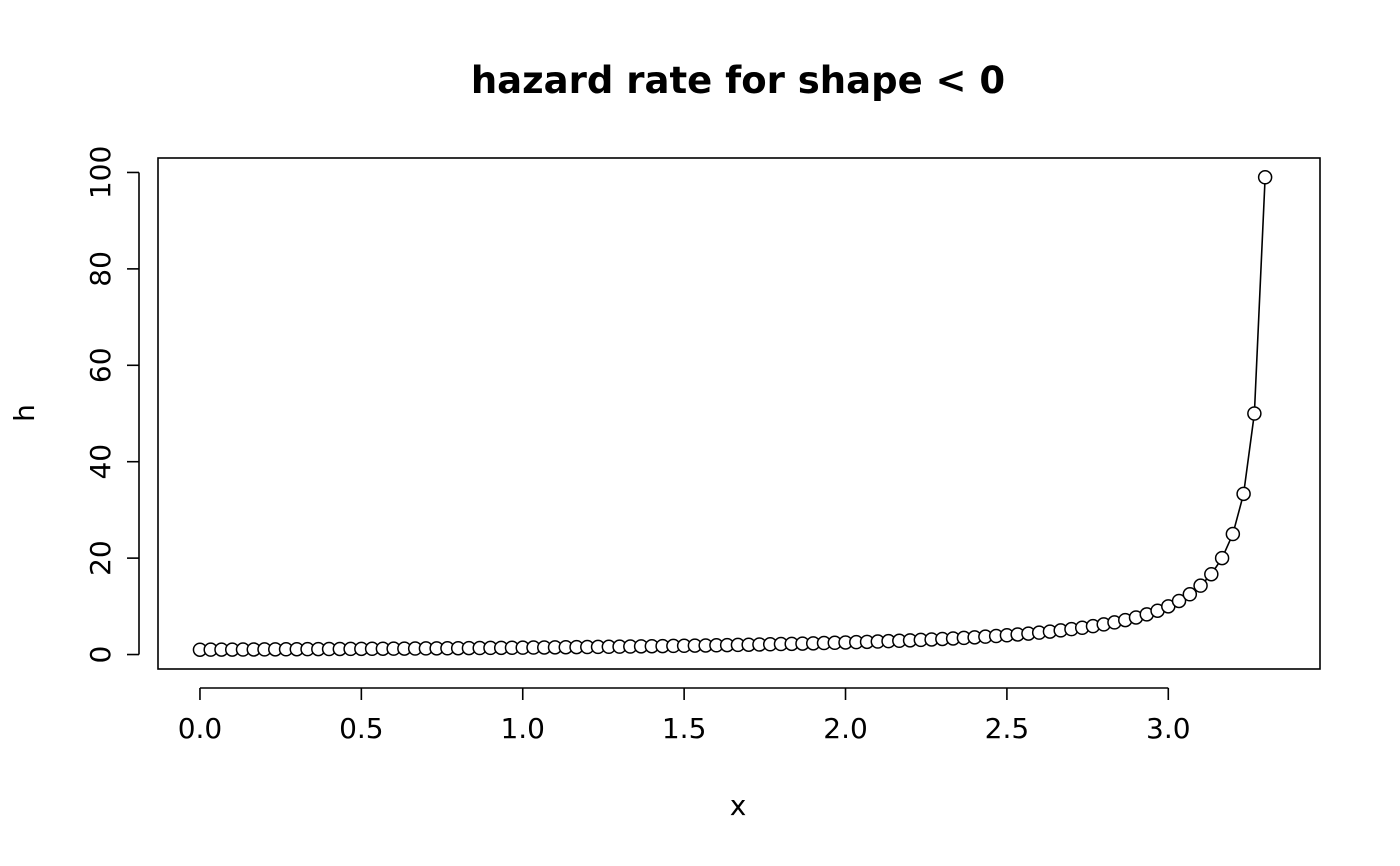 The height and width of the screenshot is (866, 1400). Describe the element at coordinates (738, 80) in the screenshot. I see `chart-title: hazard rate for shape < 0` at that location.